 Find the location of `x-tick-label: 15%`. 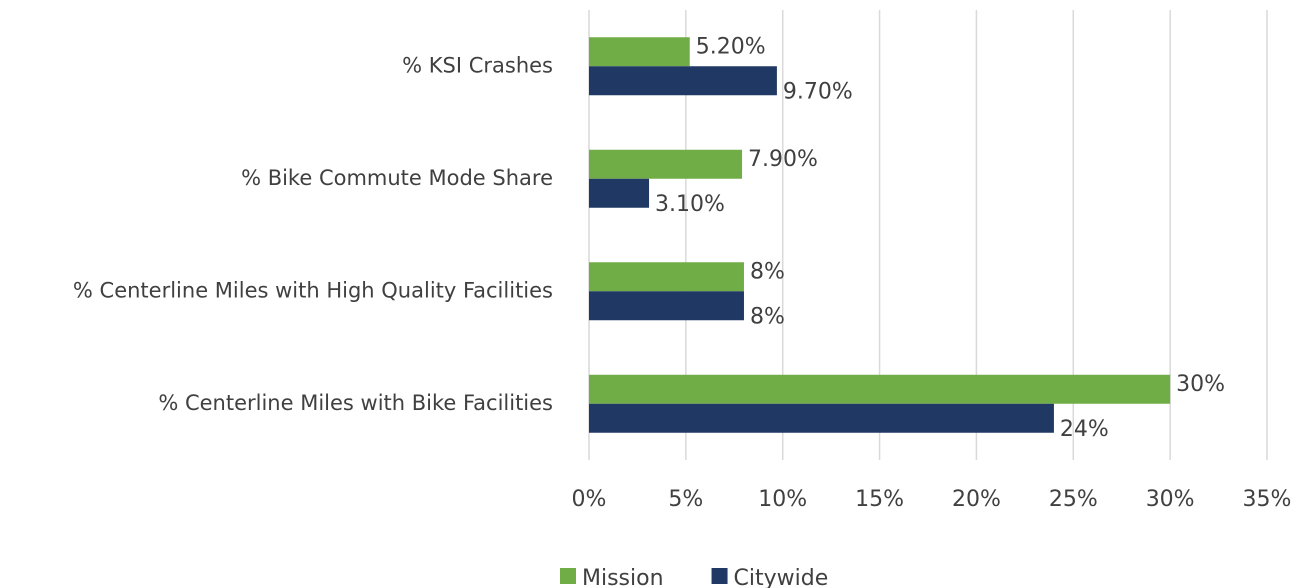

x-tick-label: 15% is located at coordinates (879, 499).